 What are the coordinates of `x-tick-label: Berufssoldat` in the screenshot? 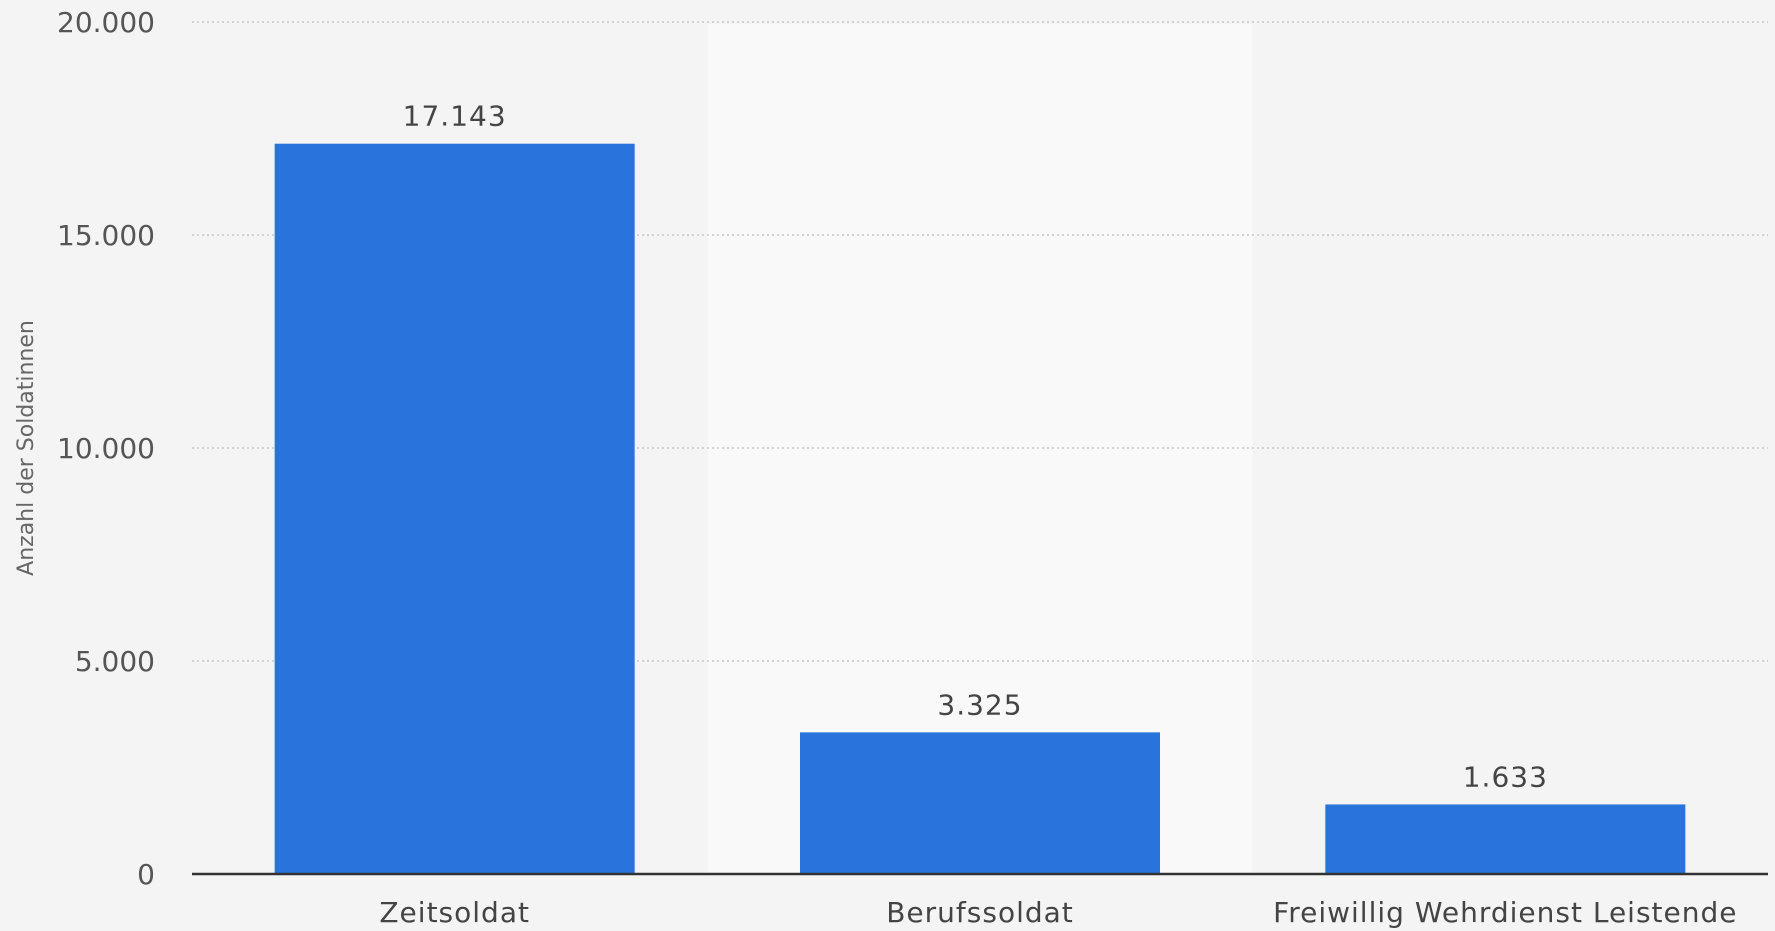 It's located at (980, 912).